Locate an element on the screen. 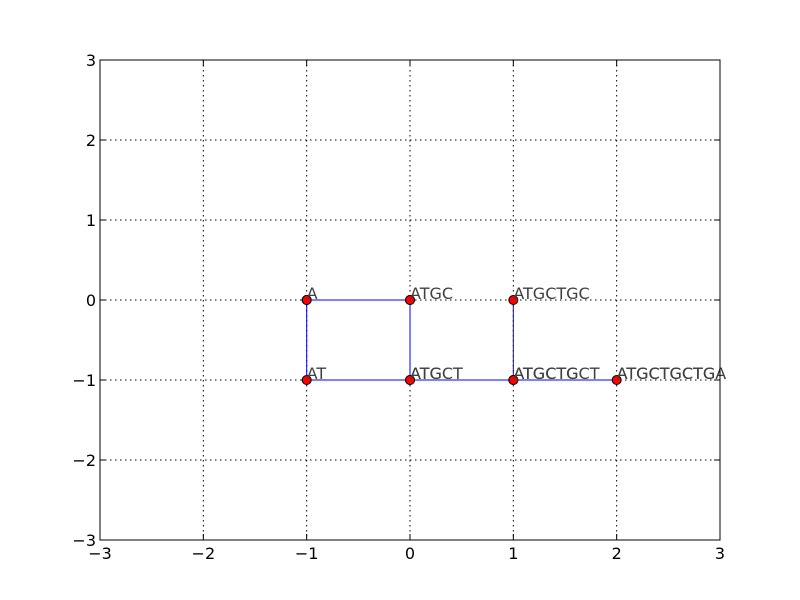 This screenshot has height=600, width=800. y-tick-label: −1 is located at coordinates (84, 380).